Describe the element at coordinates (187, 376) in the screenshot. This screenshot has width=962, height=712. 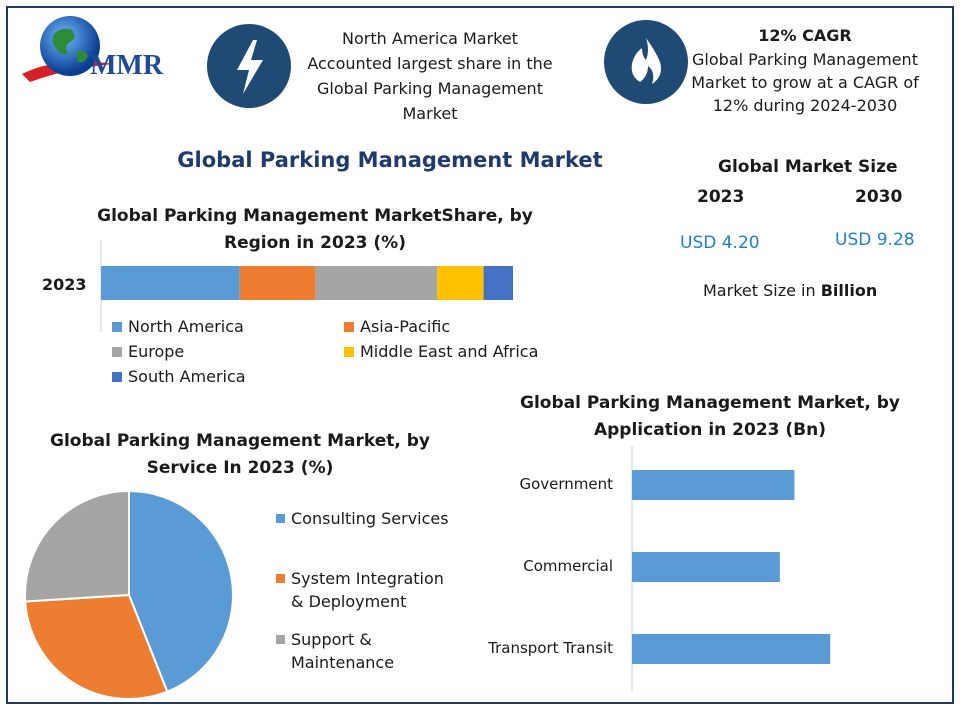
I see `legend-label: South America` at that location.